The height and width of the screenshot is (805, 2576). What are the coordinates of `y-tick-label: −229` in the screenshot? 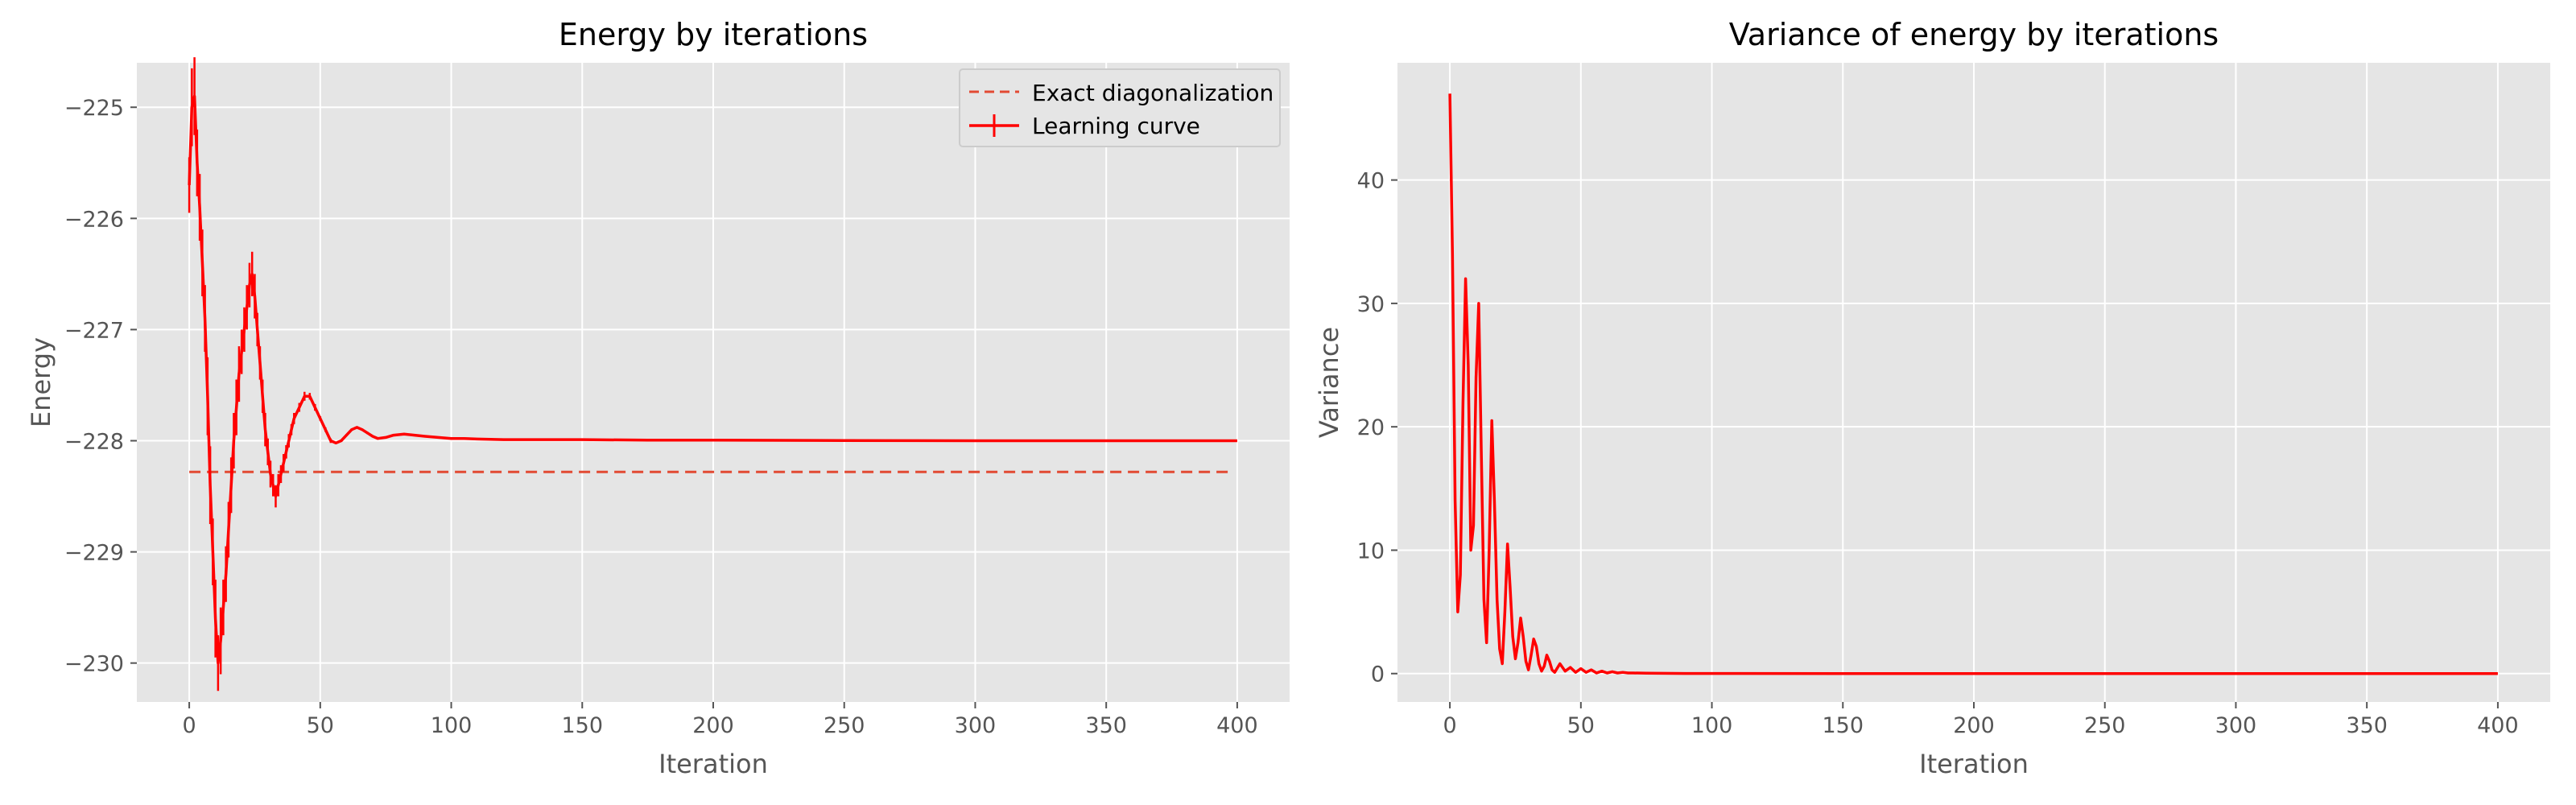 It's located at (94, 553).